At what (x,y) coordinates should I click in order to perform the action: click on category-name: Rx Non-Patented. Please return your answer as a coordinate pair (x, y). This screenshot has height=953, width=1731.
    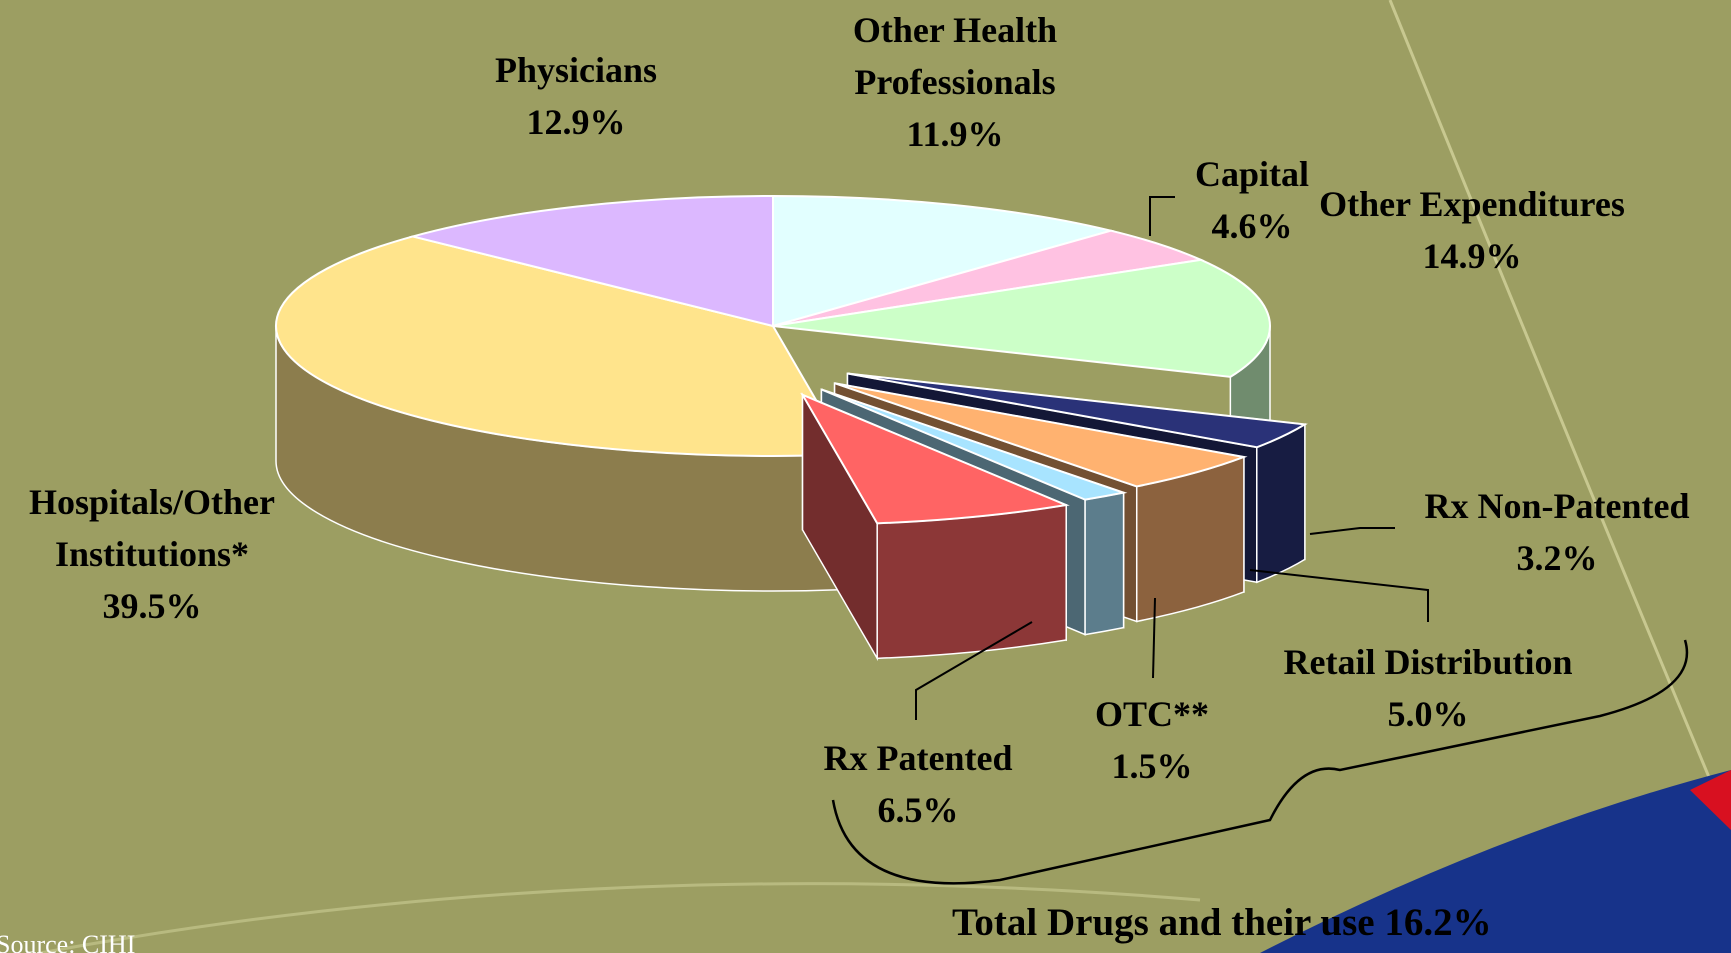
    Looking at the image, I should click on (1557, 506).